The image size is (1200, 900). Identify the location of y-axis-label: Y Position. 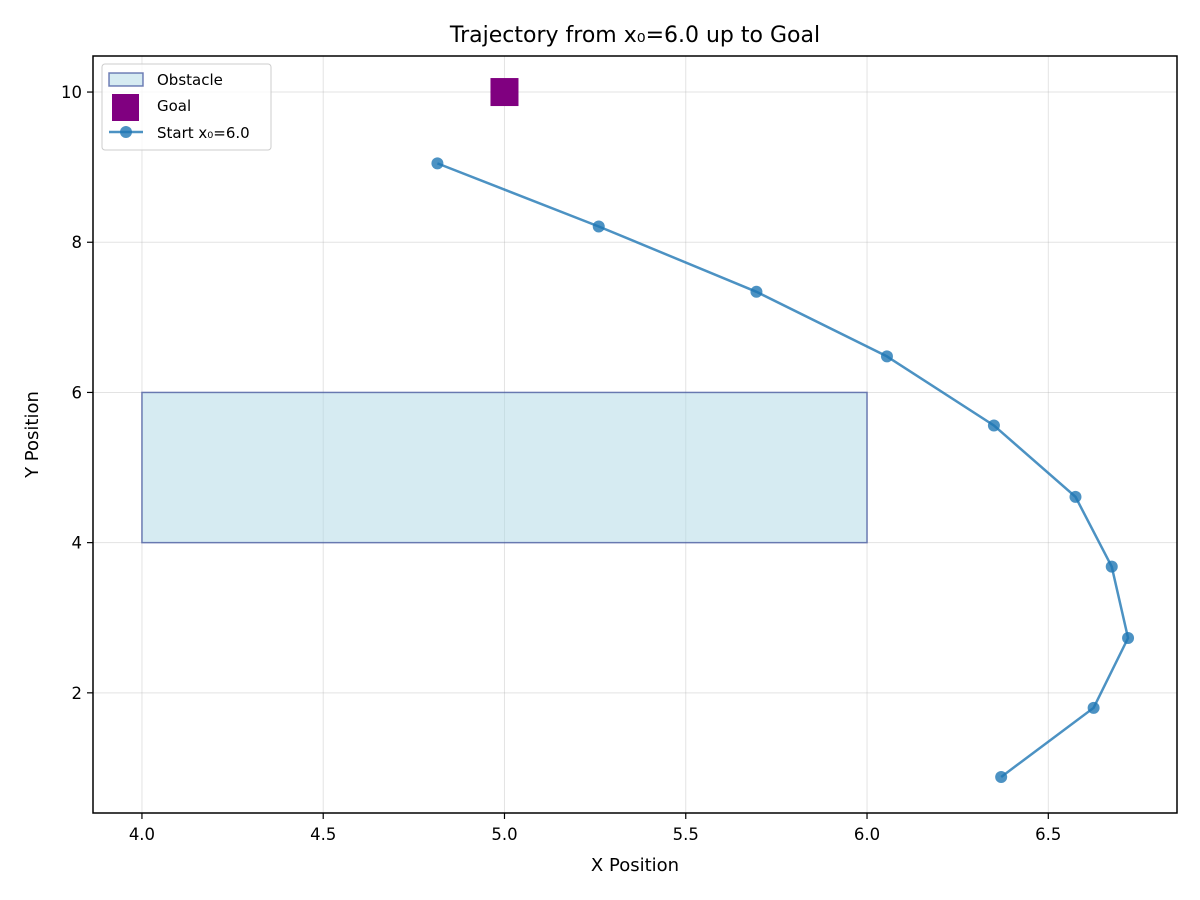
(32, 435).